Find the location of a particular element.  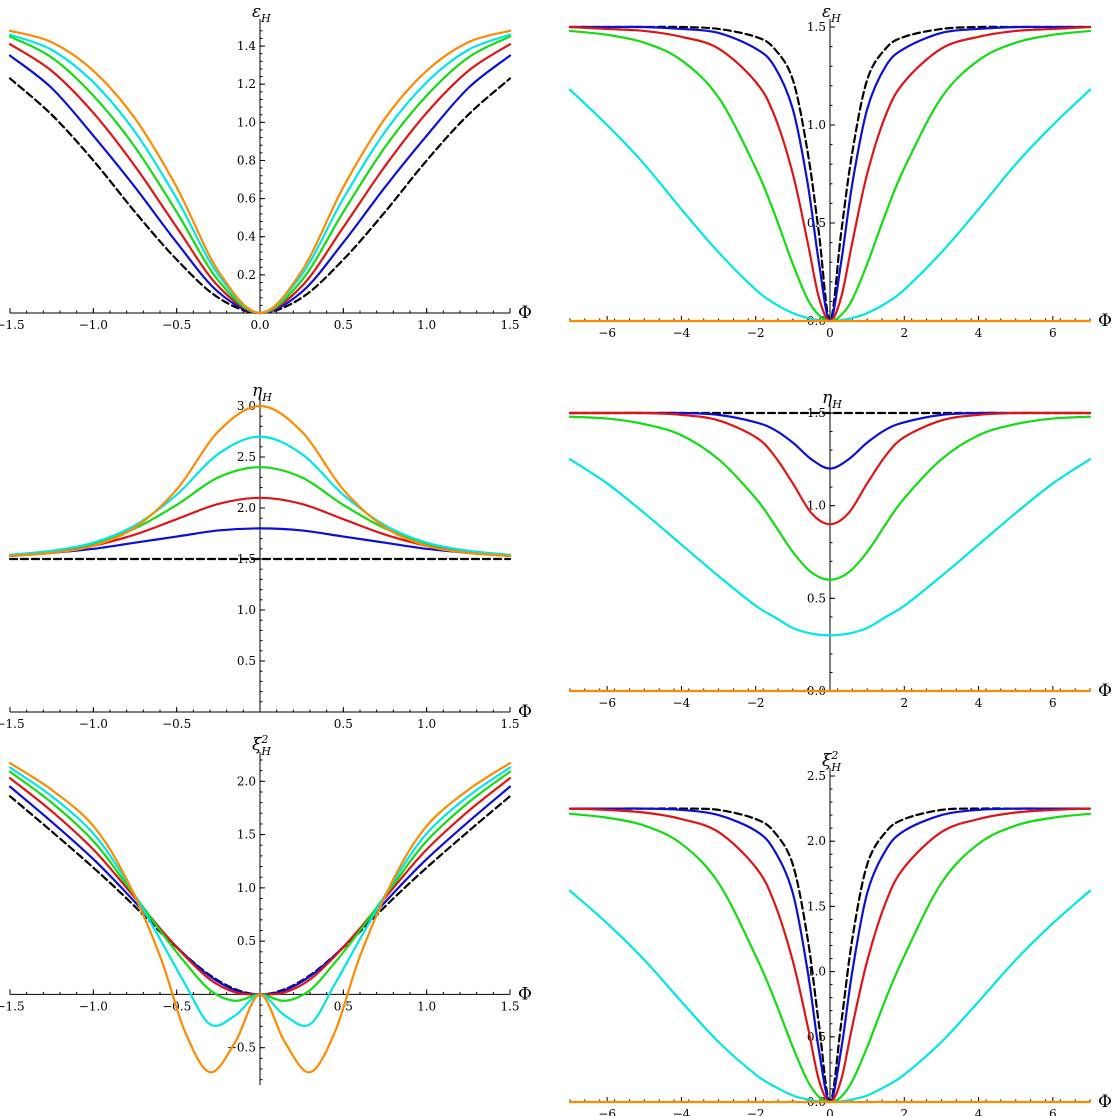

y-tick-label: 0.8 is located at coordinates (246, 160).